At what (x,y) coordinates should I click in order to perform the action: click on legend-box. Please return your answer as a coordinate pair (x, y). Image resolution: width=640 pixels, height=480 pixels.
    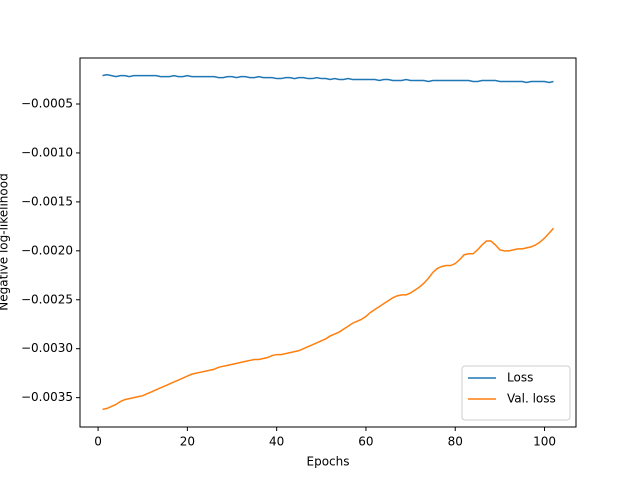
    Looking at the image, I should click on (516, 393).